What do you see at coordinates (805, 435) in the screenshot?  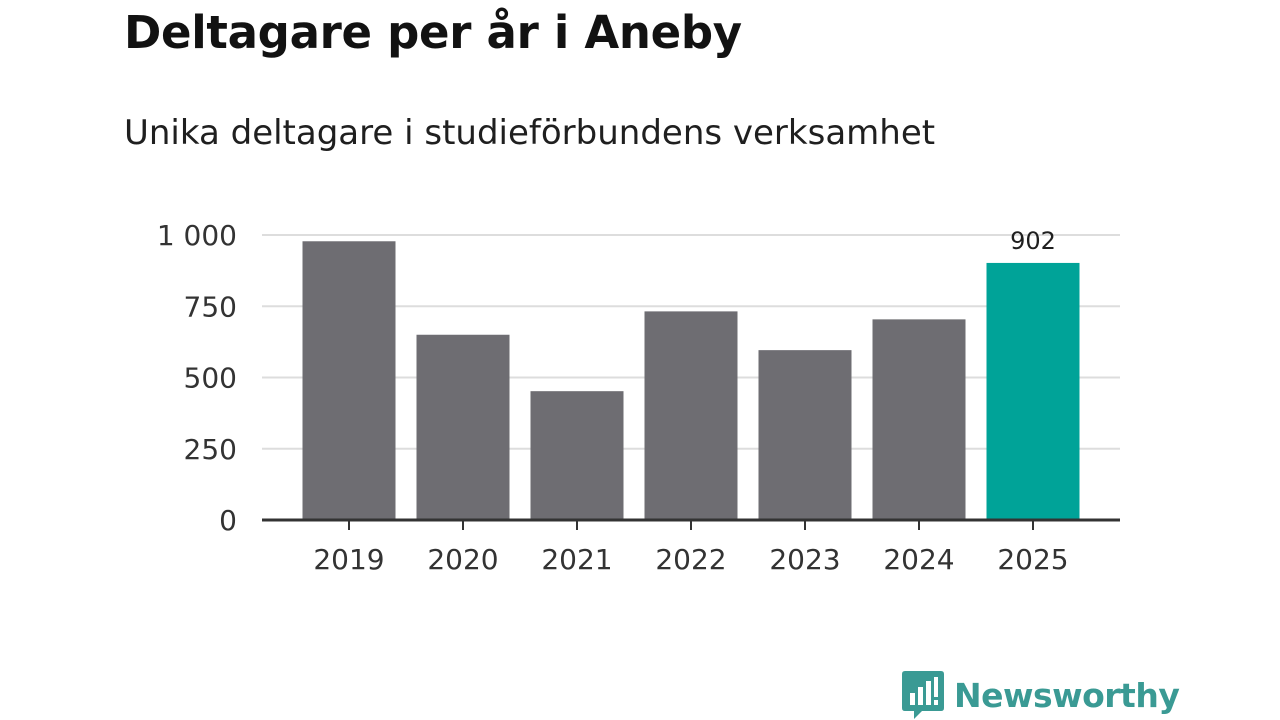 I see `bar-2023` at bounding box center [805, 435].